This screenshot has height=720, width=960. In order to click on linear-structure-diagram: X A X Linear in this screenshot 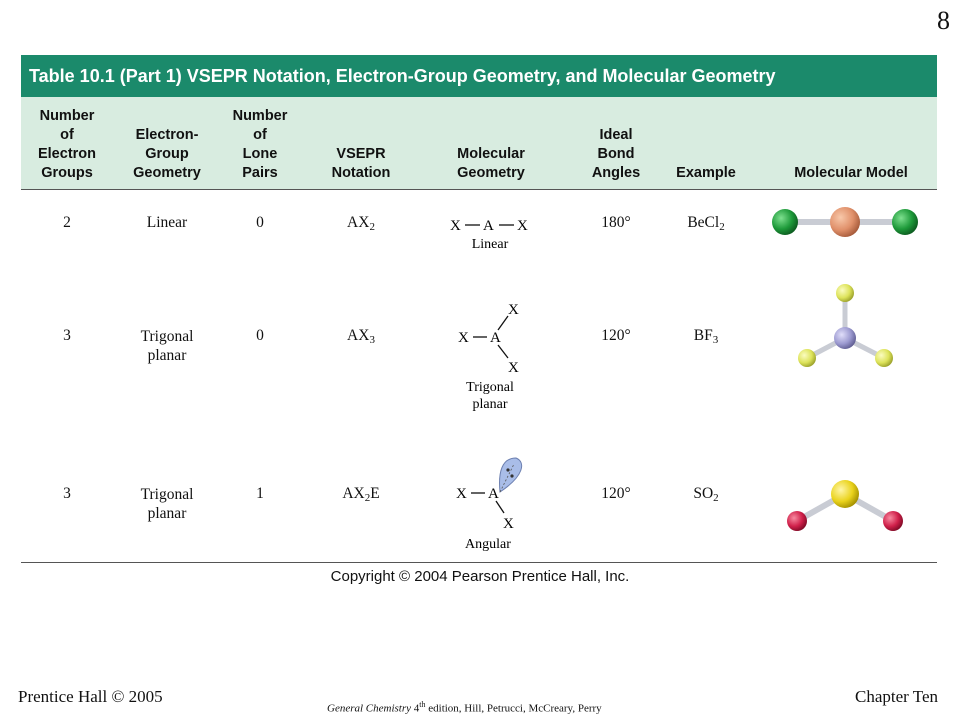, I will do `click(489, 235)`.